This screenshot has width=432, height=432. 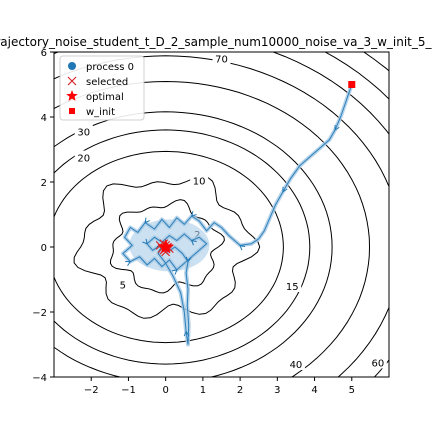 What do you see at coordinates (105, 97) in the screenshot?
I see `legend-label: optimal` at bounding box center [105, 97].